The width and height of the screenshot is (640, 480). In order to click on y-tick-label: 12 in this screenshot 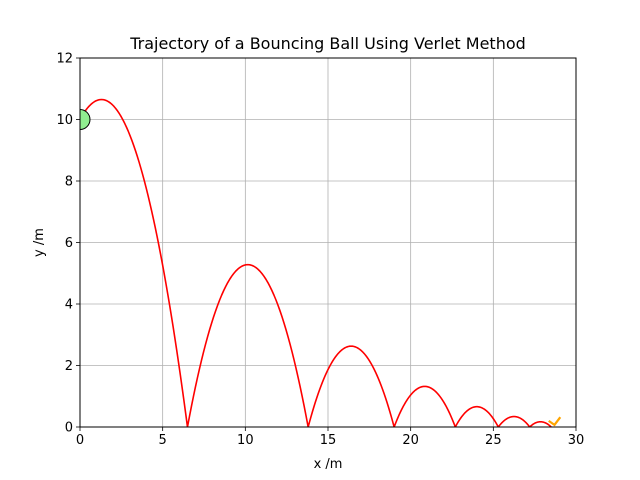, I will do `click(64, 59)`.